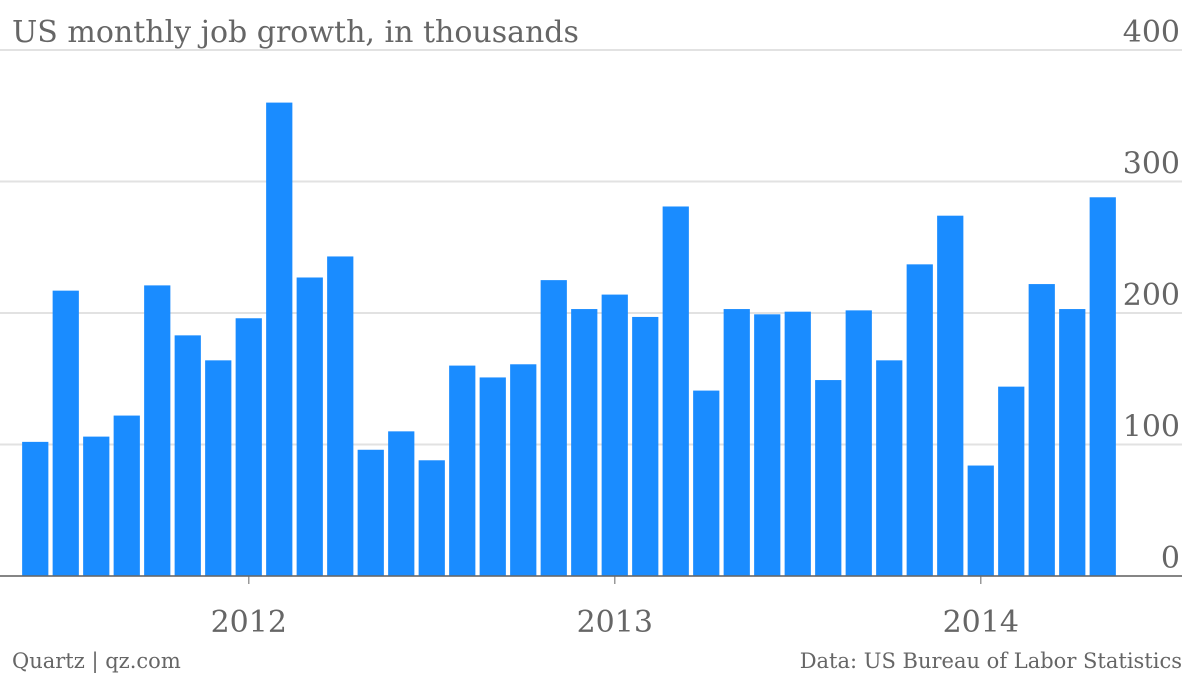  I want to click on y-tick-label: 100, so click(1151, 427).